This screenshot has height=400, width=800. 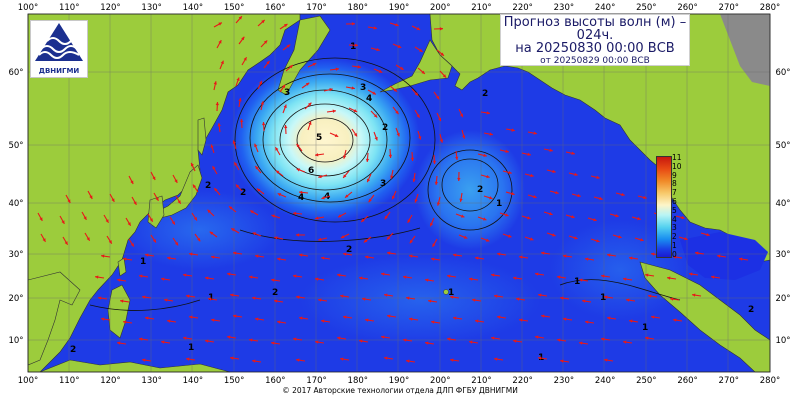 What do you see at coordinates (674, 237) in the screenshot?
I see `scale-label: 2` at bounding box center [674, 237].